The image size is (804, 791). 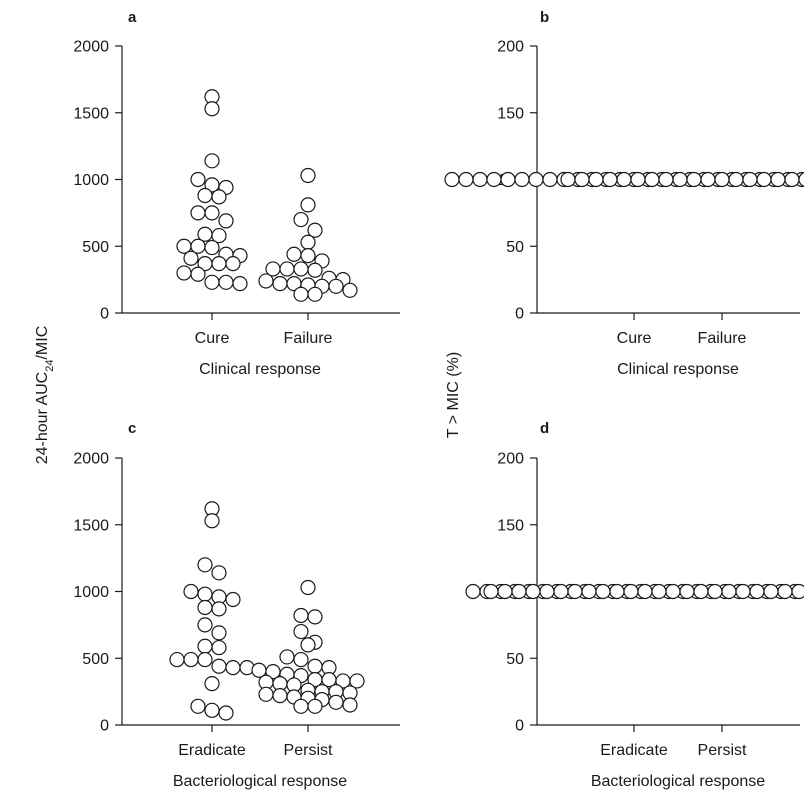 What do you see at coordinates (544, 428) in the screenshot?
I see `panel-letter-d: d` at bounding box center [544, 428].